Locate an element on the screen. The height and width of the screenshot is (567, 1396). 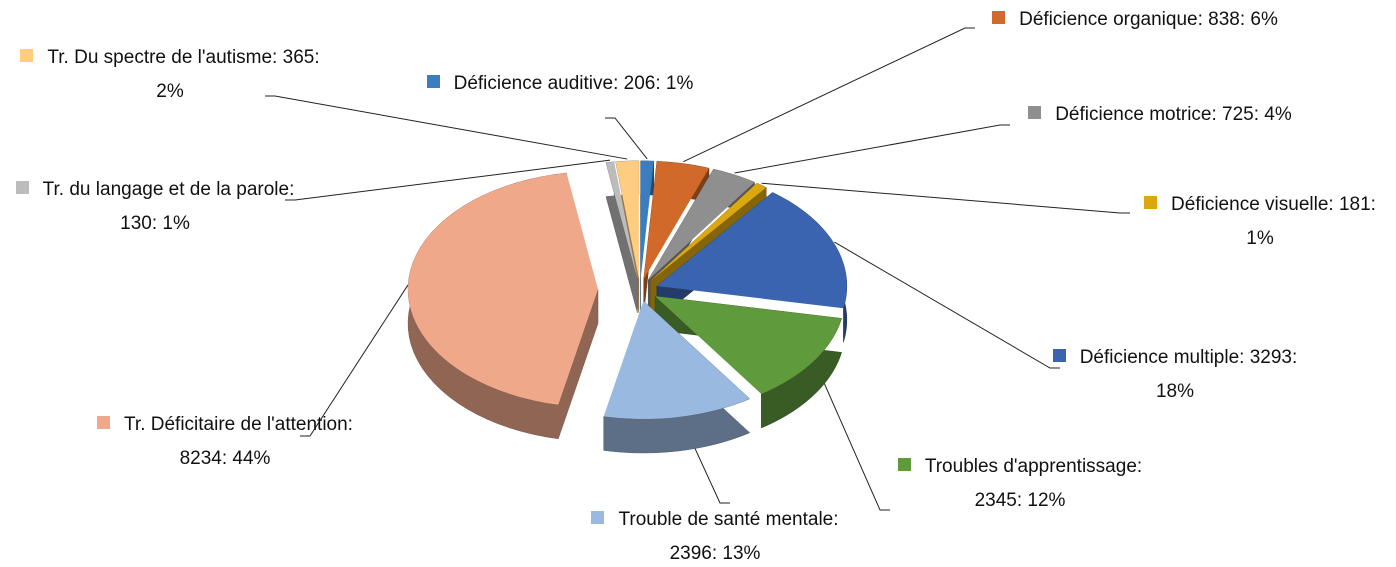
category-label: Déficience organique: is located at coordinates (1111, 19).